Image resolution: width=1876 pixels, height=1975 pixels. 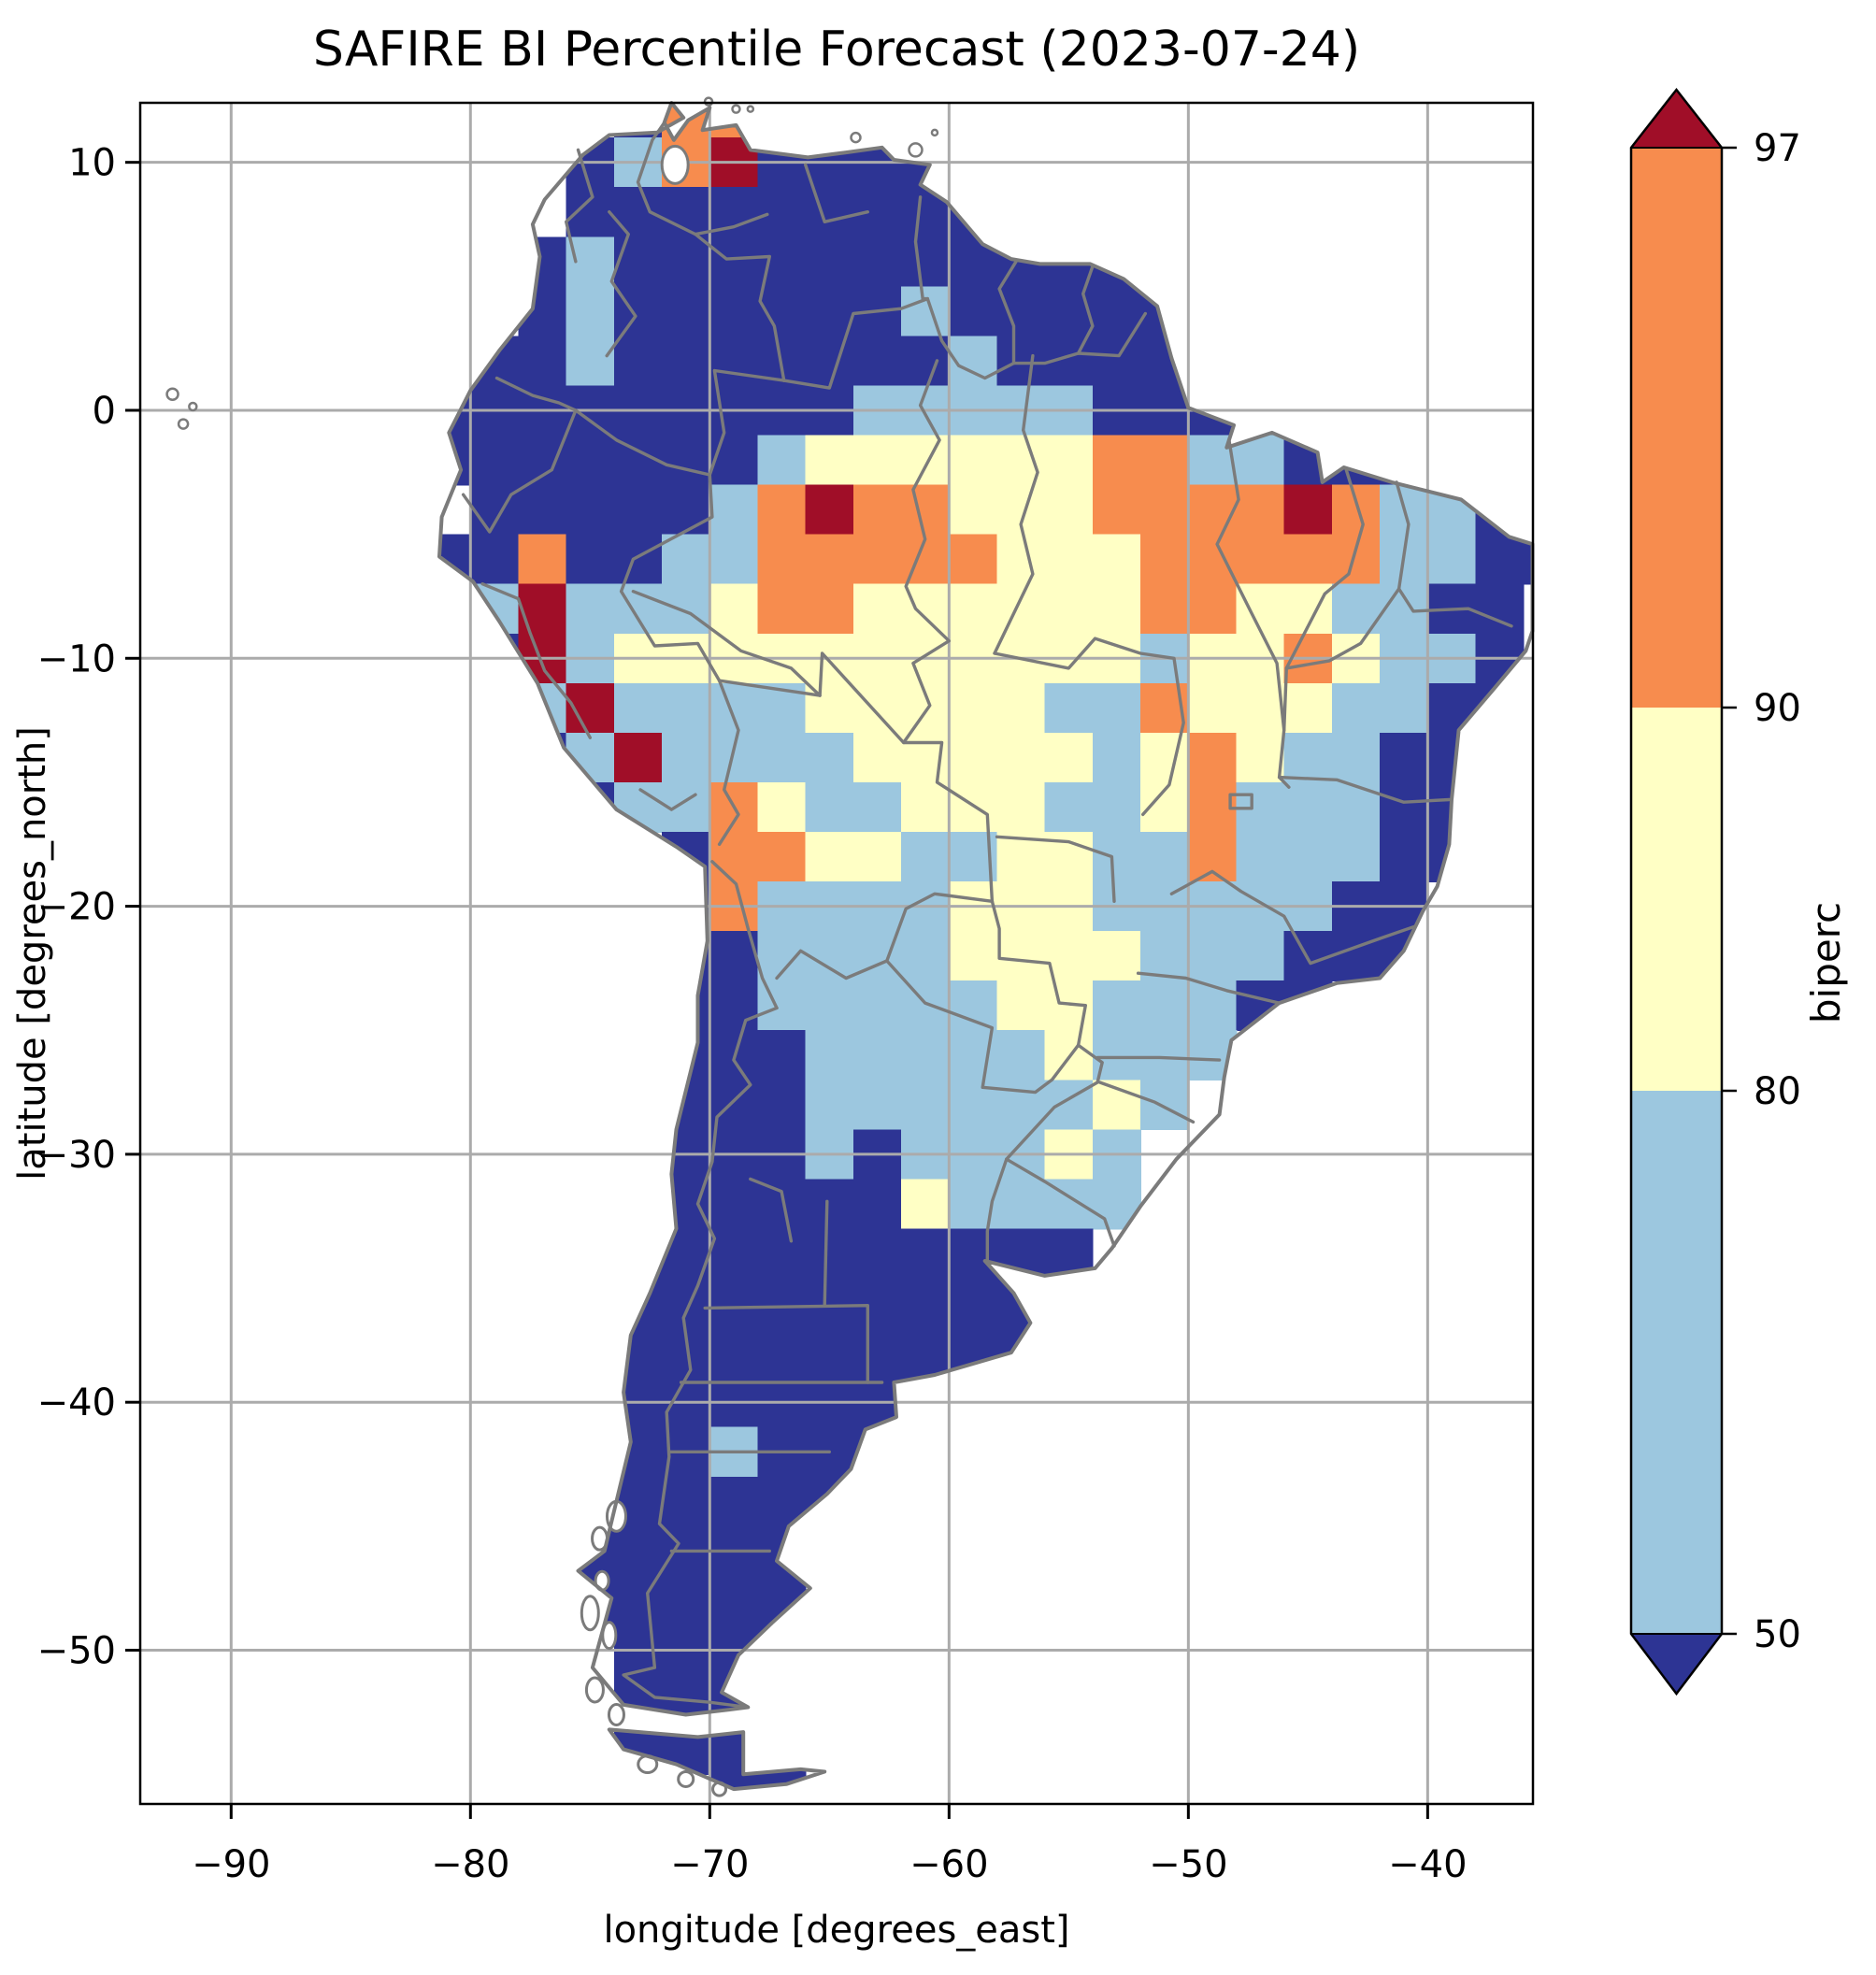 What do you see at coordinates (595, 1690) in the screenshot?
I see `fjord-island-outline` at bounding box center [595, 1690].